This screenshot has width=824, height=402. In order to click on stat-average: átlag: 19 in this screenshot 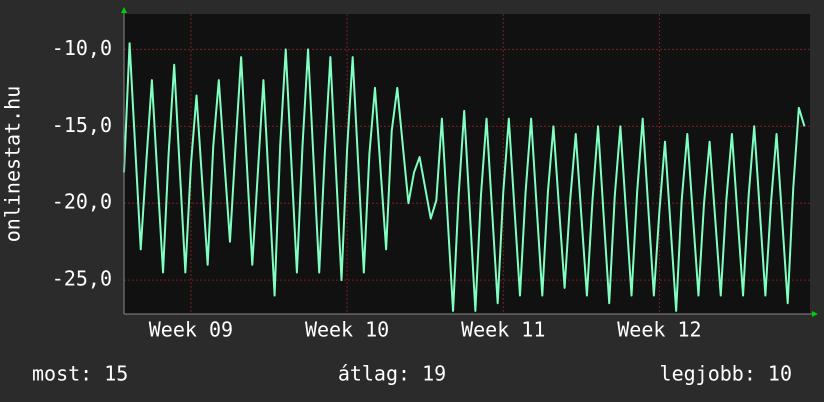, I will do `click(392, 374)`.